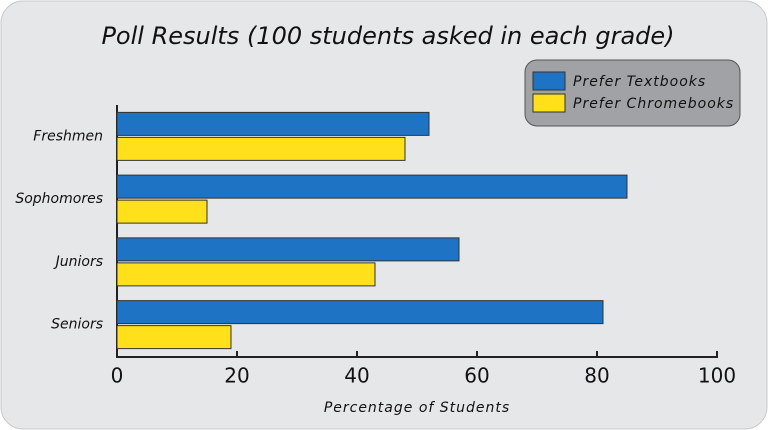 Image resolution: width=768 pixels, height=430 pixels. What do you see at coordinates (717, 376) in the screenshot?
I see `x-tick-label: 100` at bounding box center [717, 376].